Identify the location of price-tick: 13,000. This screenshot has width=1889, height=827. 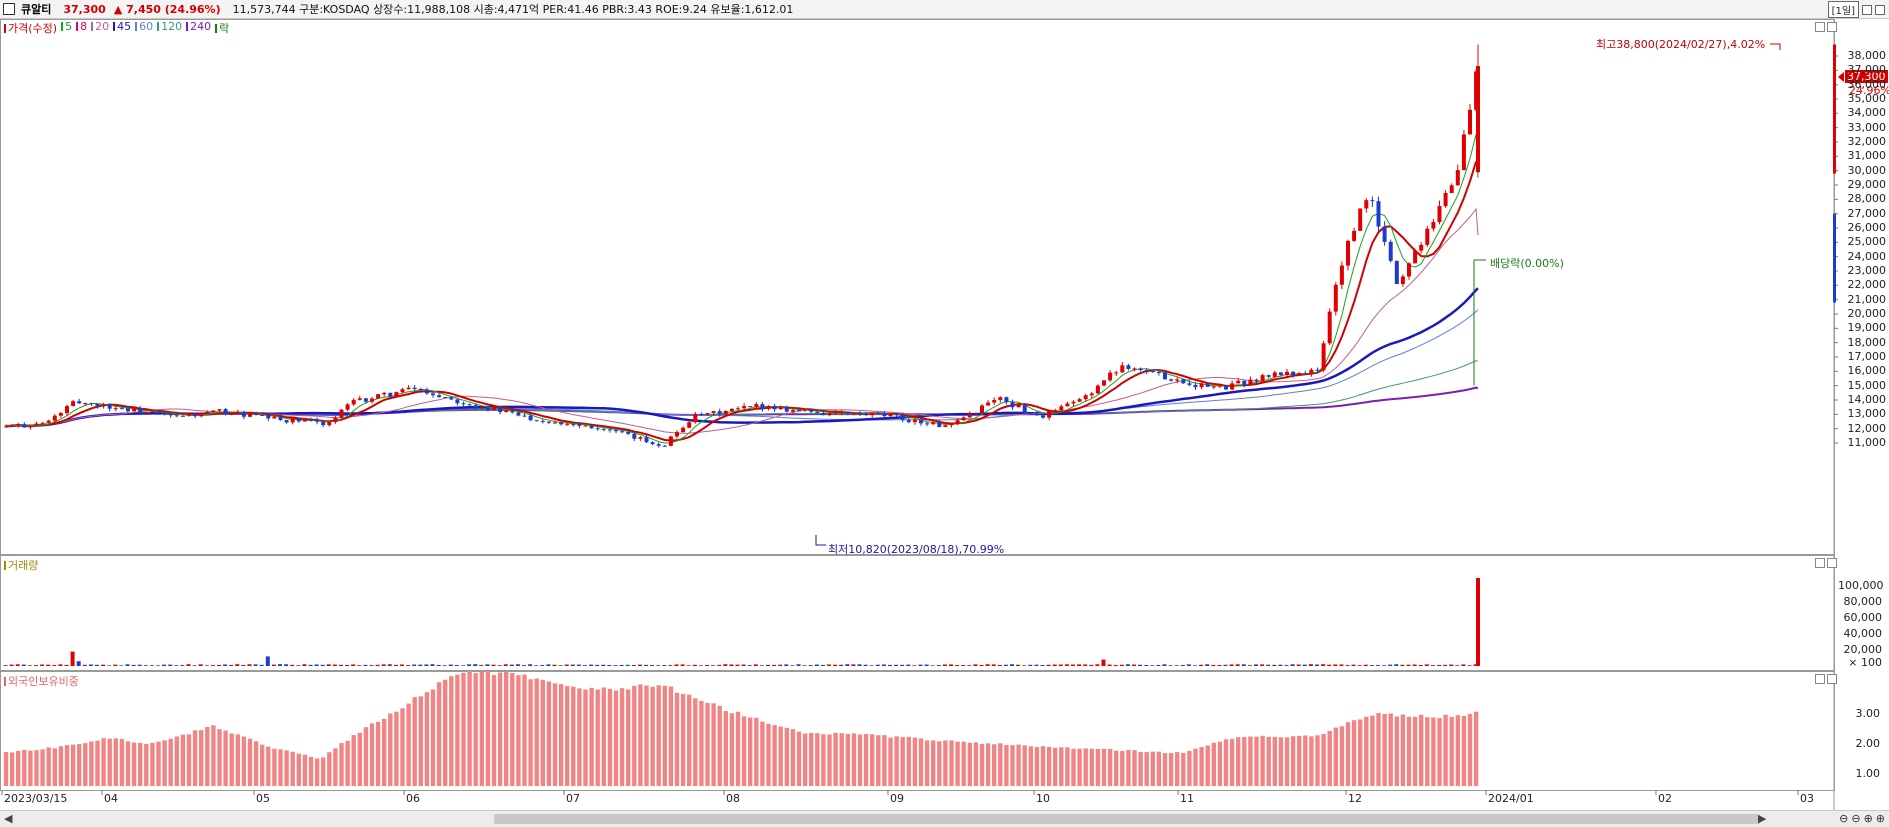
(1867, 414).